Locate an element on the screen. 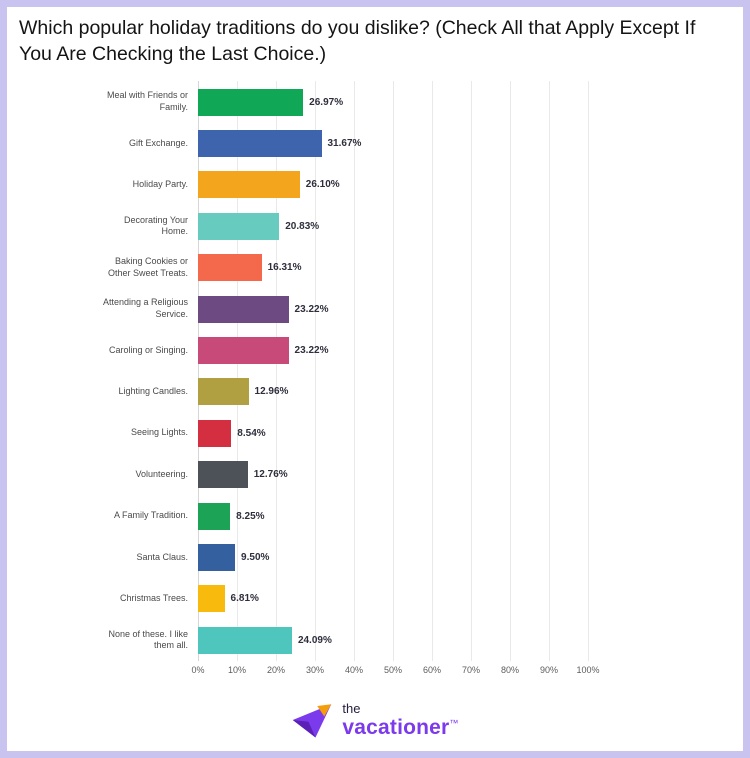  value-label: 20.83% is located at coordinates (302, 226).